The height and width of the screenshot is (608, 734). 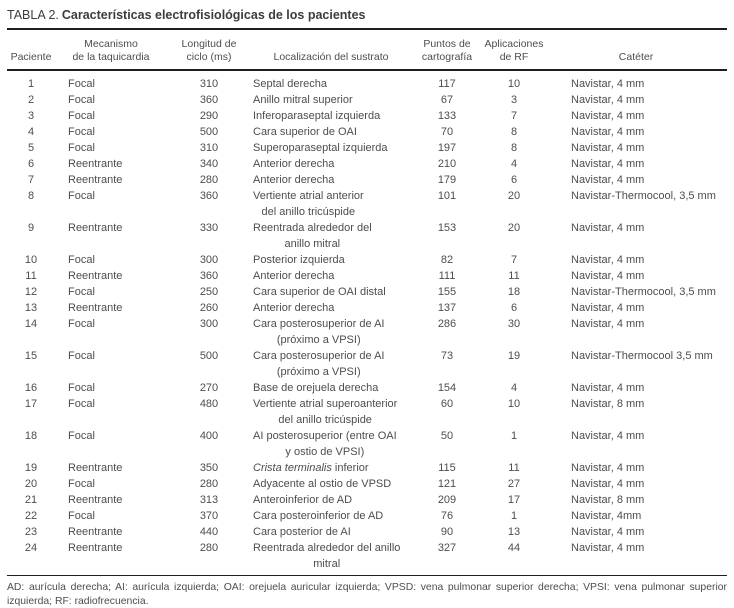 What do you see at coordinates (31, 276) in the screenshot?
I see `patient-cell: 11` at bounding box center [31, 276].